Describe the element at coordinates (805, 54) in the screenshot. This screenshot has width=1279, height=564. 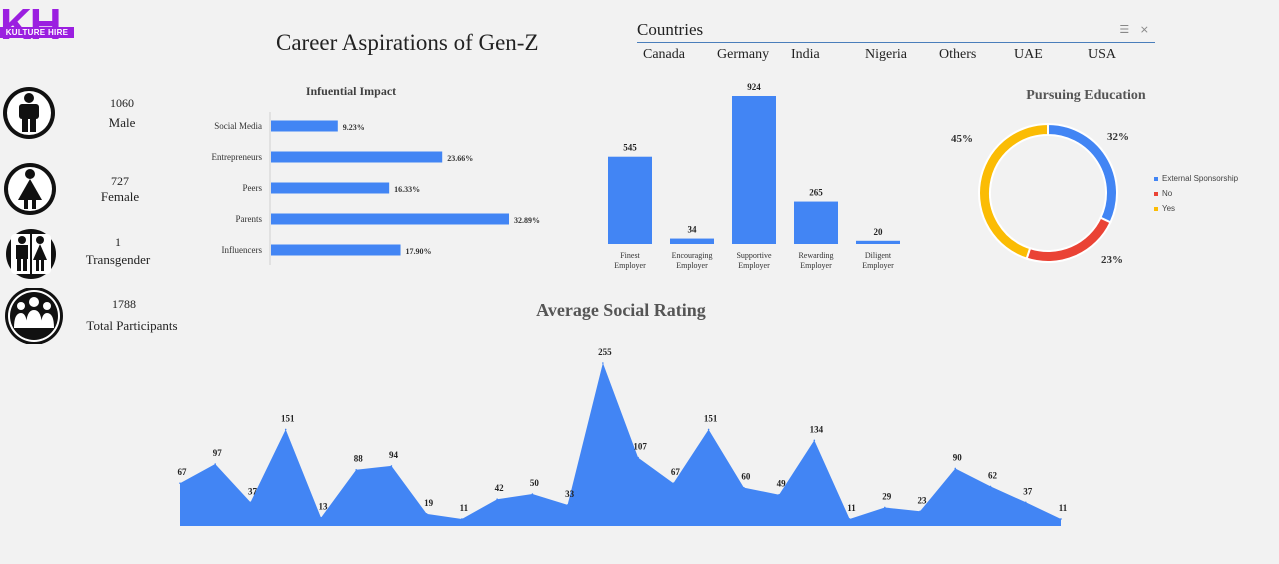
I see `slicer-item-india: India` at that location.